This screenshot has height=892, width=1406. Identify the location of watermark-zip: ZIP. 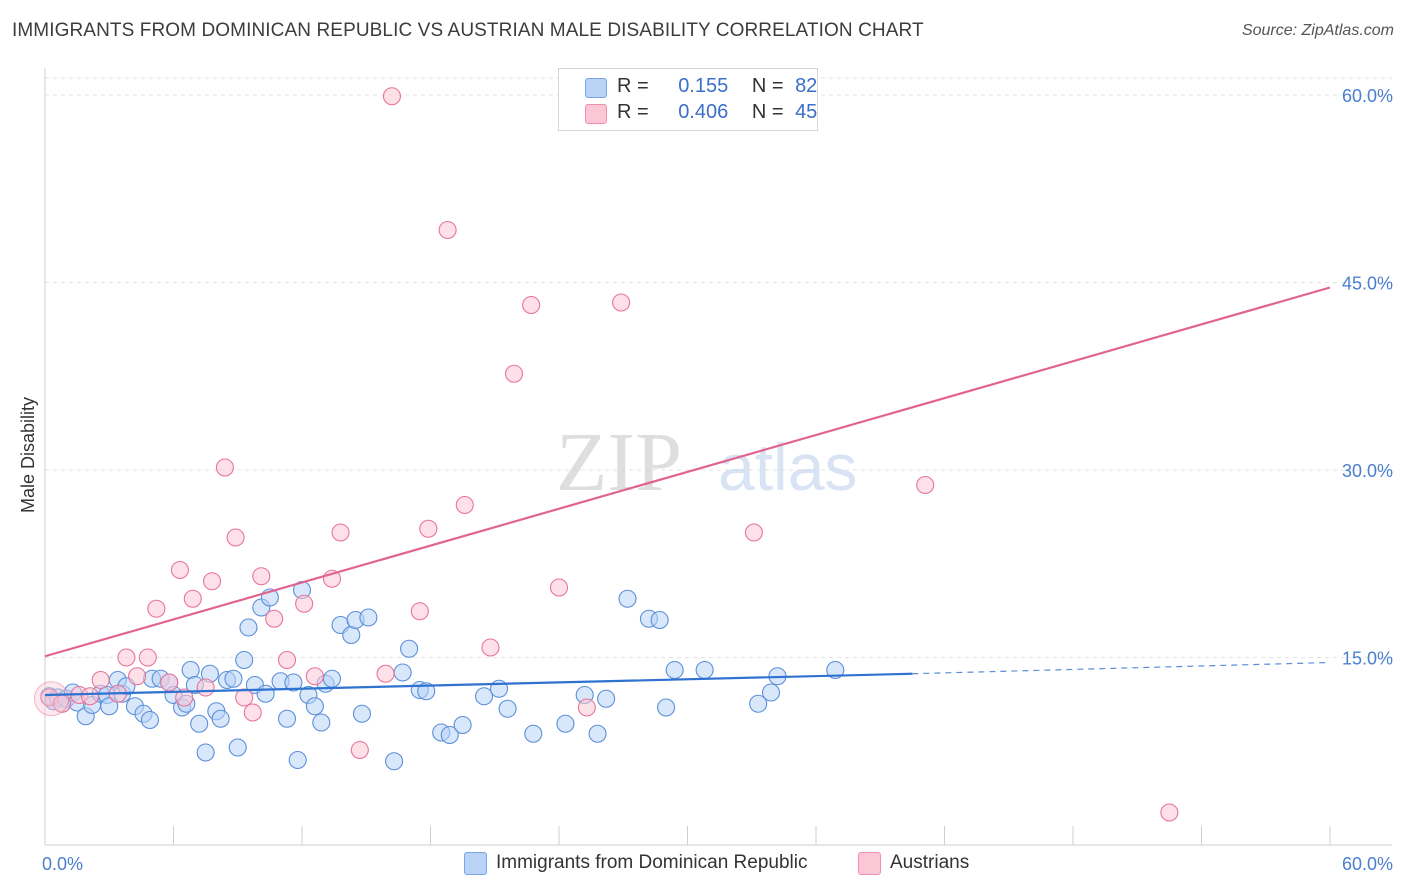
(619, 462).